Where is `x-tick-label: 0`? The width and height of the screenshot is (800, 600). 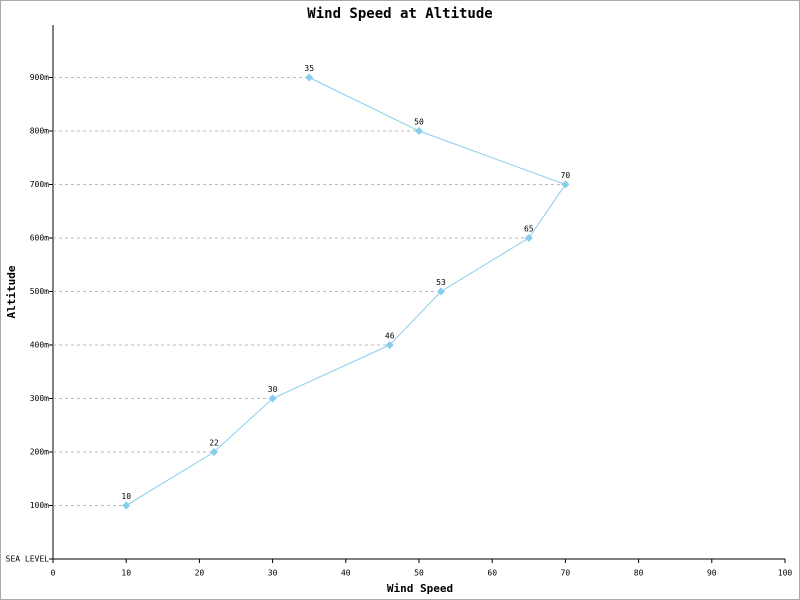
x-tick-label: 0 is located at coordinates (53, 573).